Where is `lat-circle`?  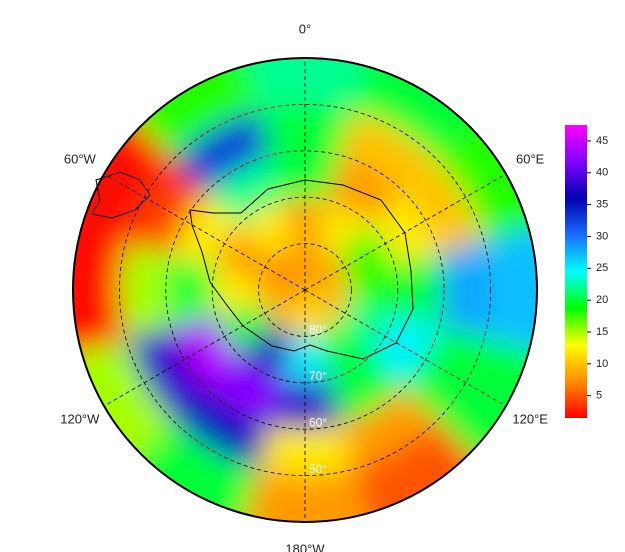 lat-circle is located at coordinates (305, 290).